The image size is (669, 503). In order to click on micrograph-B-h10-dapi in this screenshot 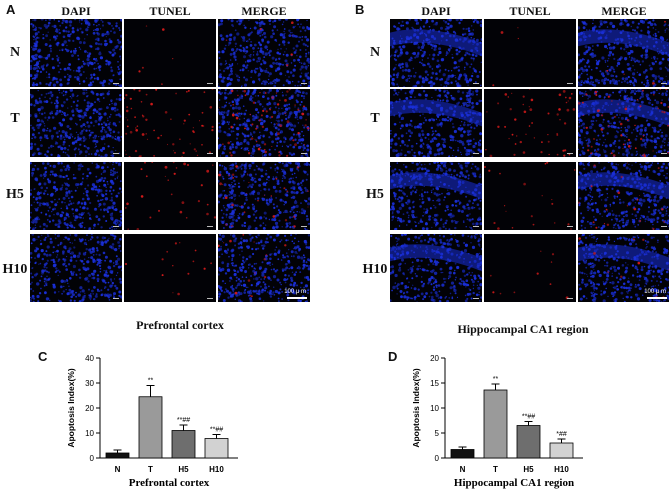, I will do `click(436, 268)`.